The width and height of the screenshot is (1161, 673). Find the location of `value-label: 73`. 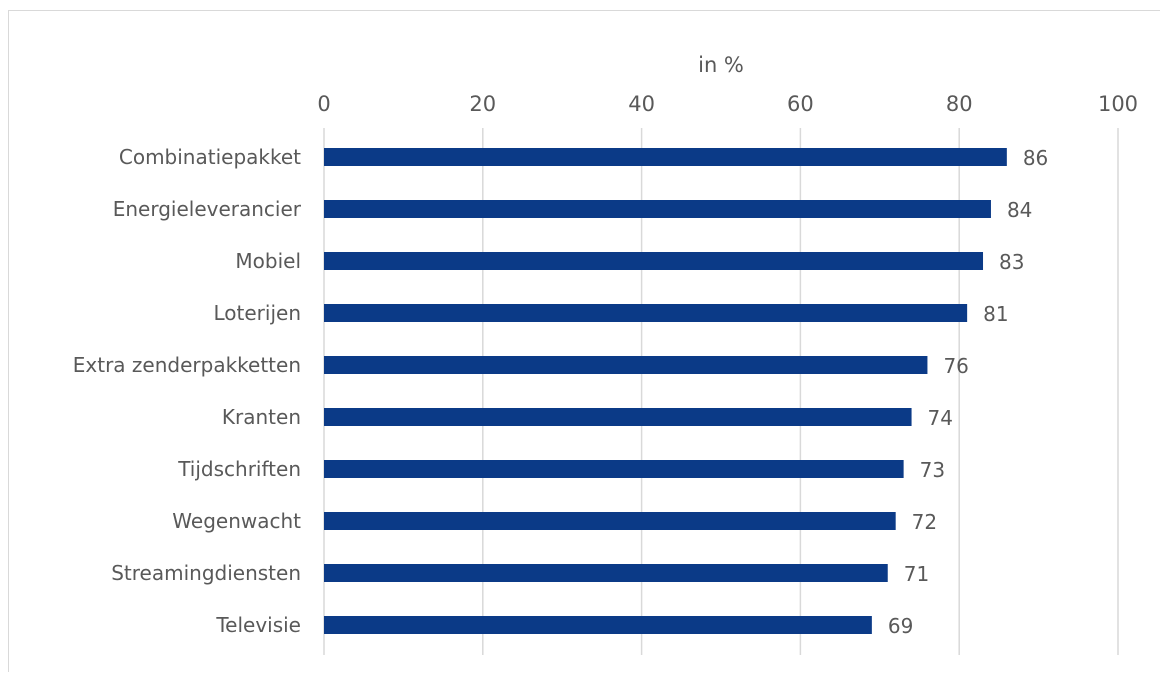

value-label: 73 is located at coordinates (932, 470).